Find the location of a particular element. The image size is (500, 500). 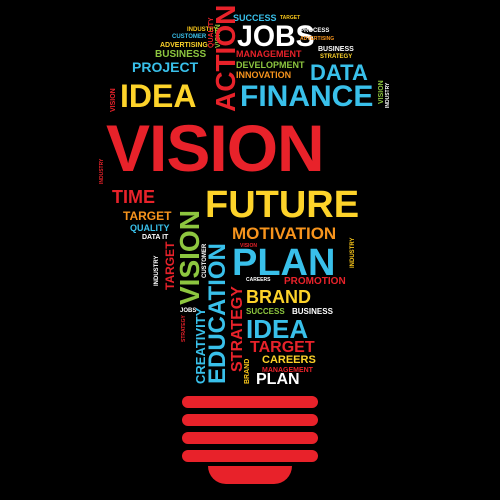

word-careers-tiny: CAREERS is located at coordinates (258, 280).